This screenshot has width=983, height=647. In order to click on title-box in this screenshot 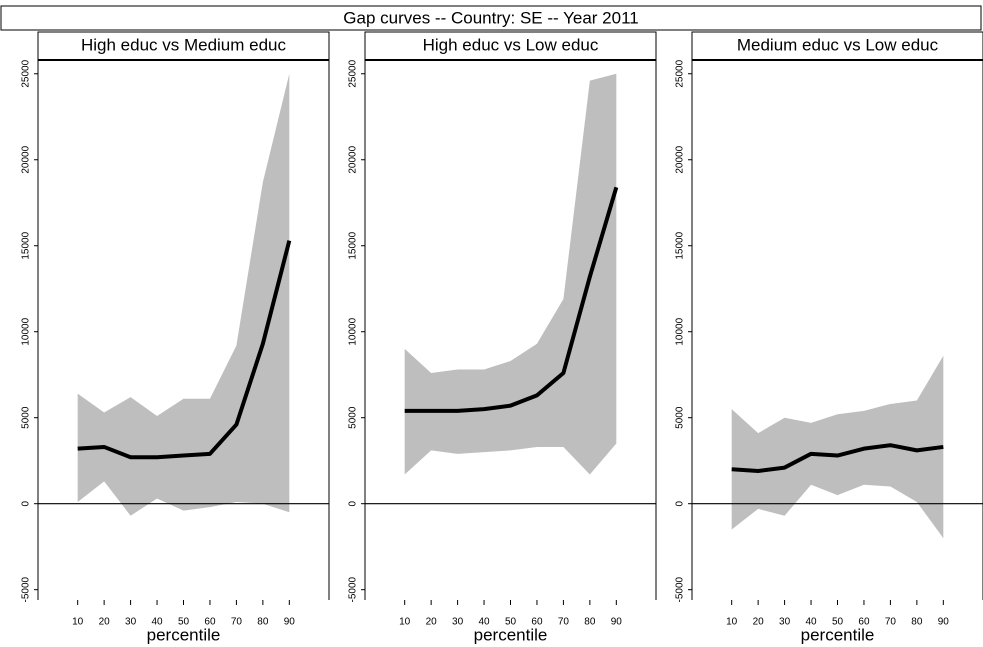, I will do `click(491, 18)`.